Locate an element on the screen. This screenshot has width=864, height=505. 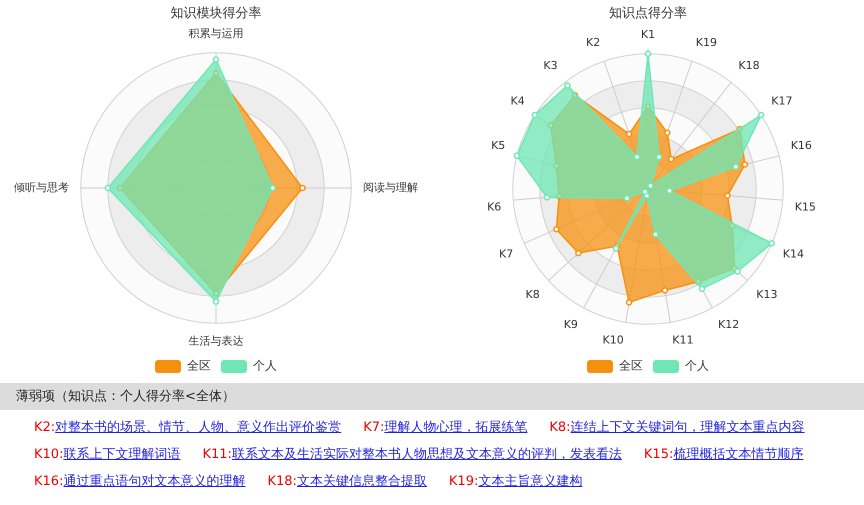
text: K10:联系上下文理解词语 is located at coordinates (107, 454).